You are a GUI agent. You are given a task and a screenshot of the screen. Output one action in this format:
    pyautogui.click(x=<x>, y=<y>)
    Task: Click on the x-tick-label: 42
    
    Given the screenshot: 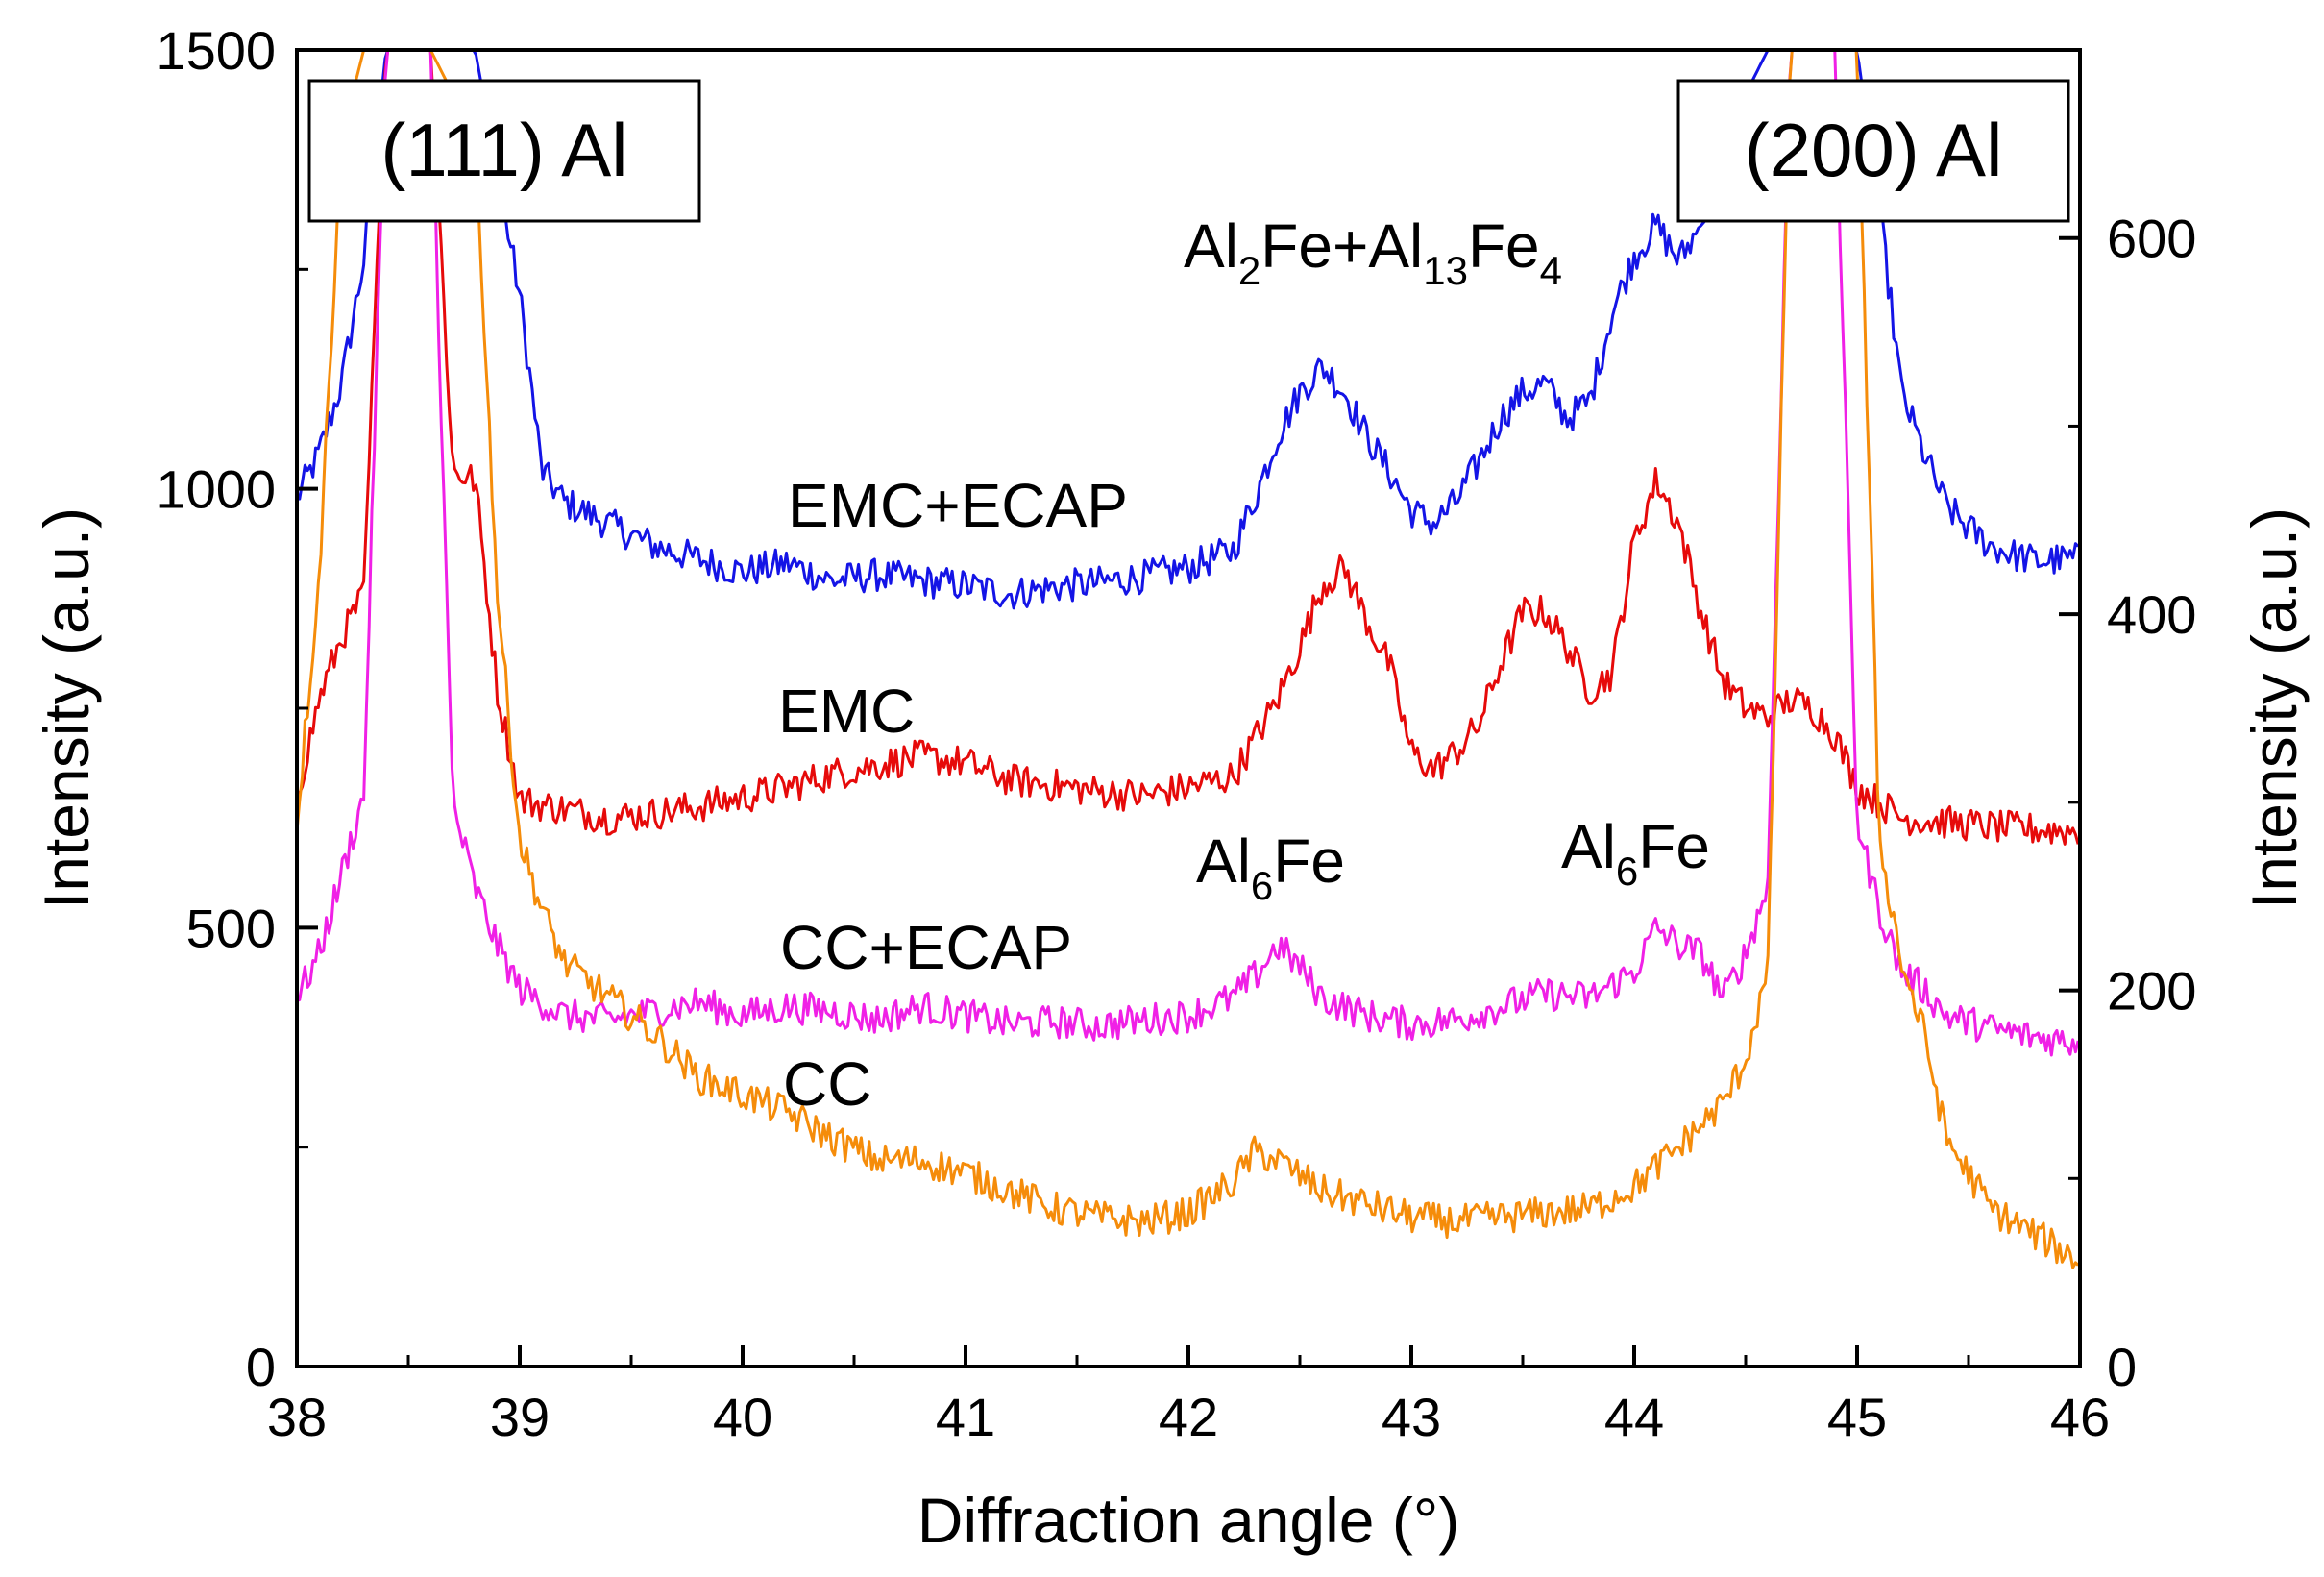 What is the action you would take?
    pyautogui.click(x=1188, y=1417)
    